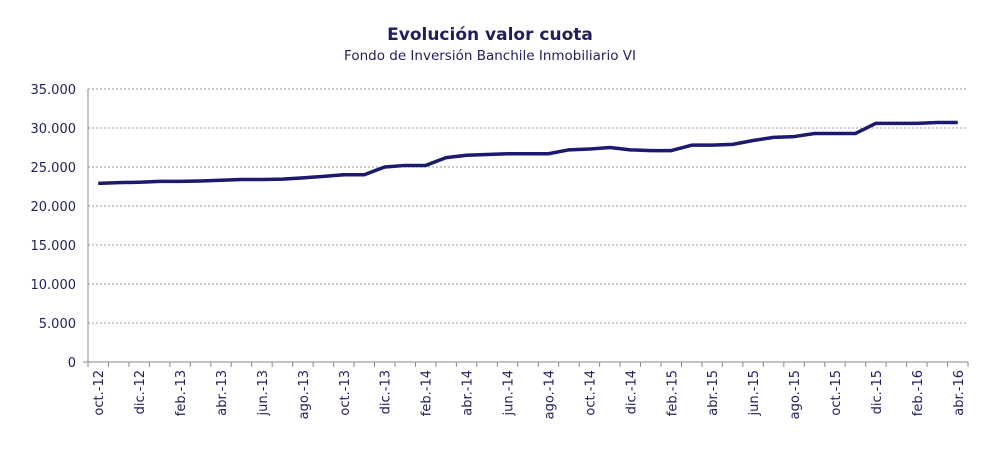 This screenshot has width=983, height=450. I want to click on x-tick-label: jun.-15, so click(754, 393).